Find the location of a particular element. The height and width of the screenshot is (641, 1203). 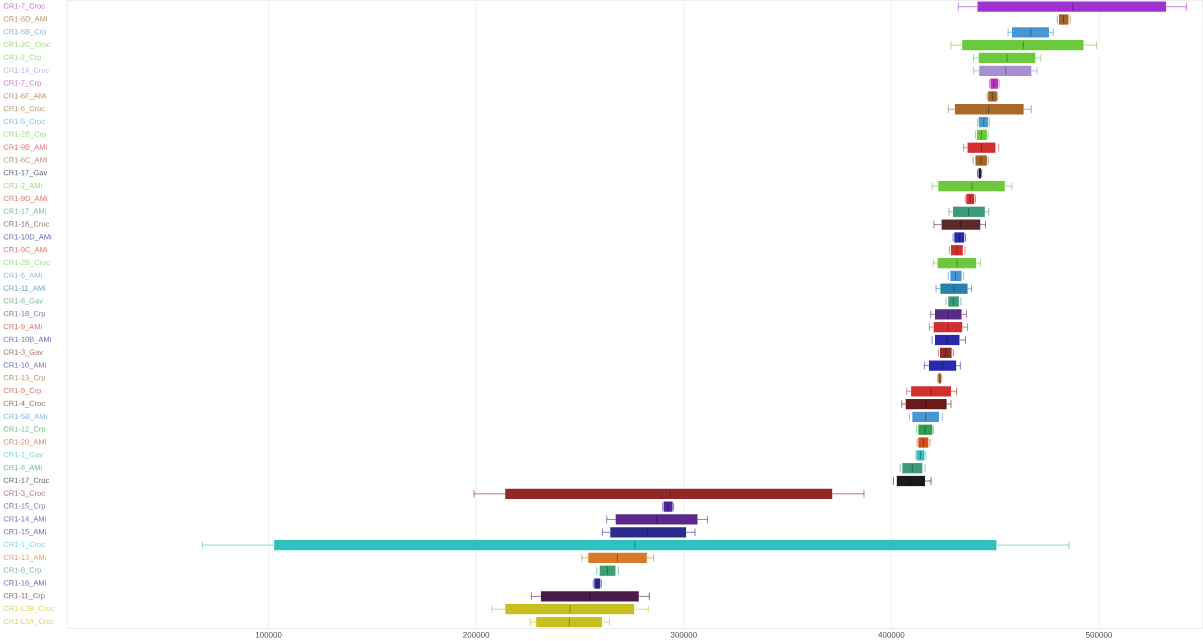

x-tick-label: 300000 is located at coordinates (683, 634).